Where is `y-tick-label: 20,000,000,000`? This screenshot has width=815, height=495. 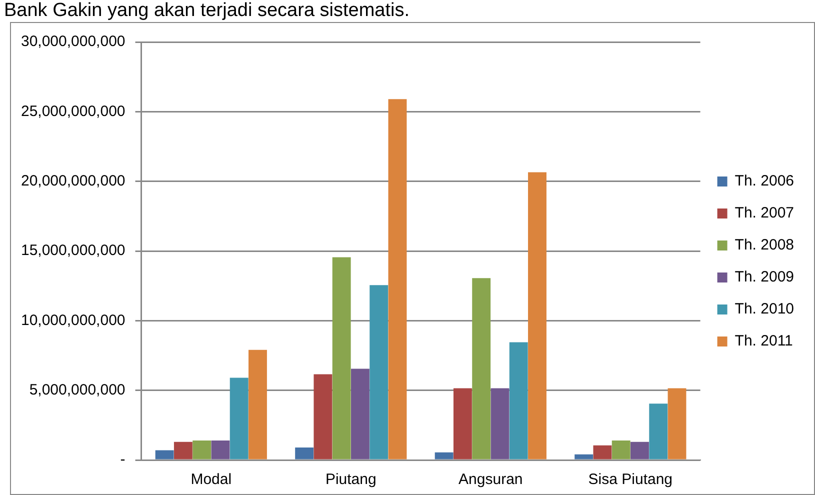
y-tick-label: 20,000,000,000 is located at coordinates (73, 181).